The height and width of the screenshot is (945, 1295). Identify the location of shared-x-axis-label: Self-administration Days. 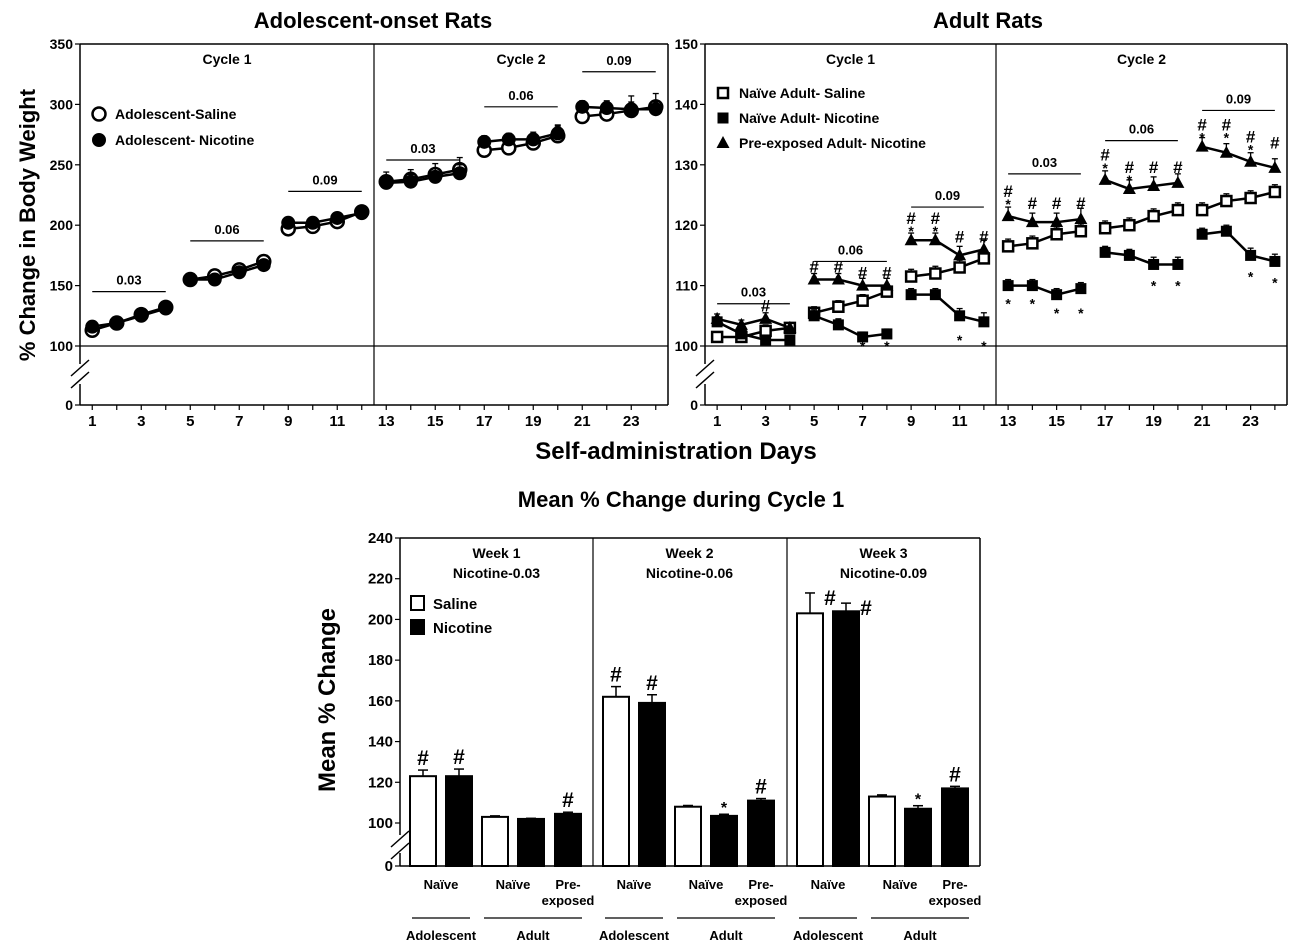
(675, 451).